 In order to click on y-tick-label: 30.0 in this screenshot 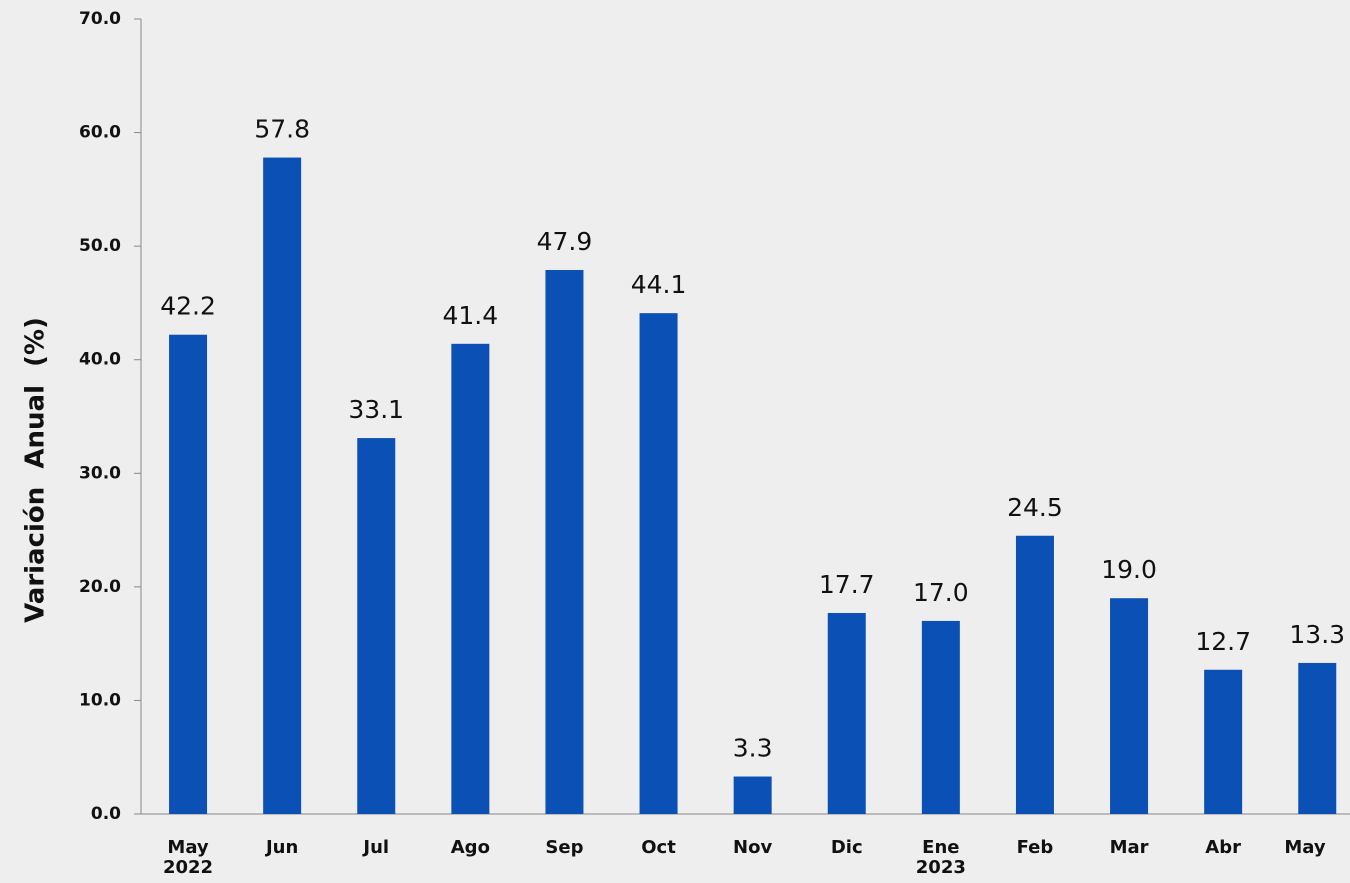, I will do `click(100, 473)`.